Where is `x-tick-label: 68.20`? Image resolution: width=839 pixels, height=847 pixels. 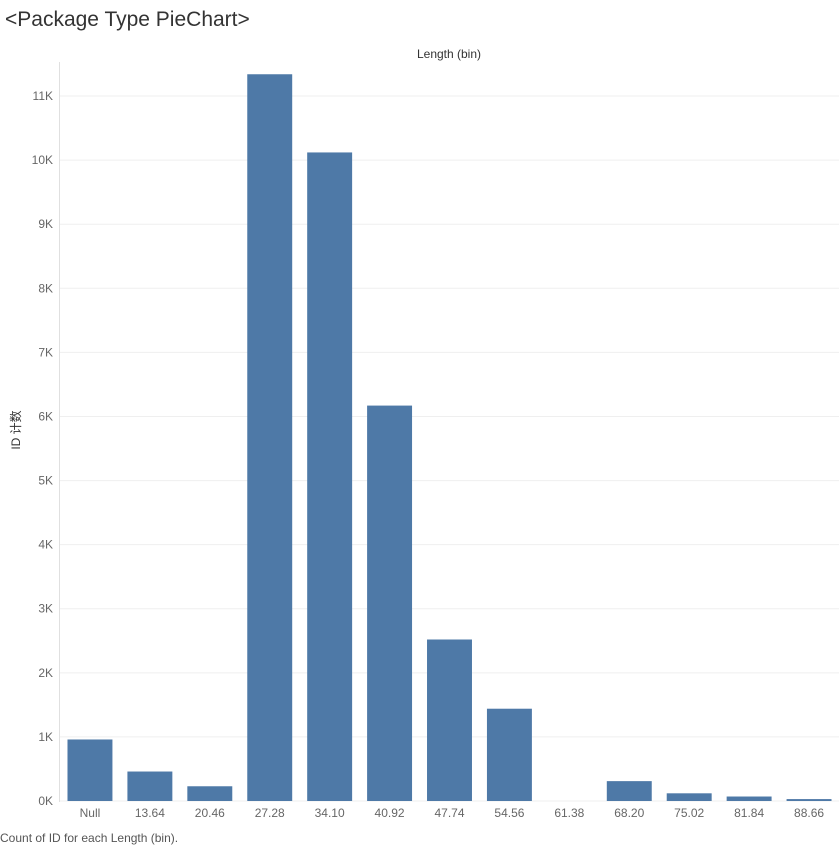 x-tick-label: 68.20 is located at coordinates (629, 813).